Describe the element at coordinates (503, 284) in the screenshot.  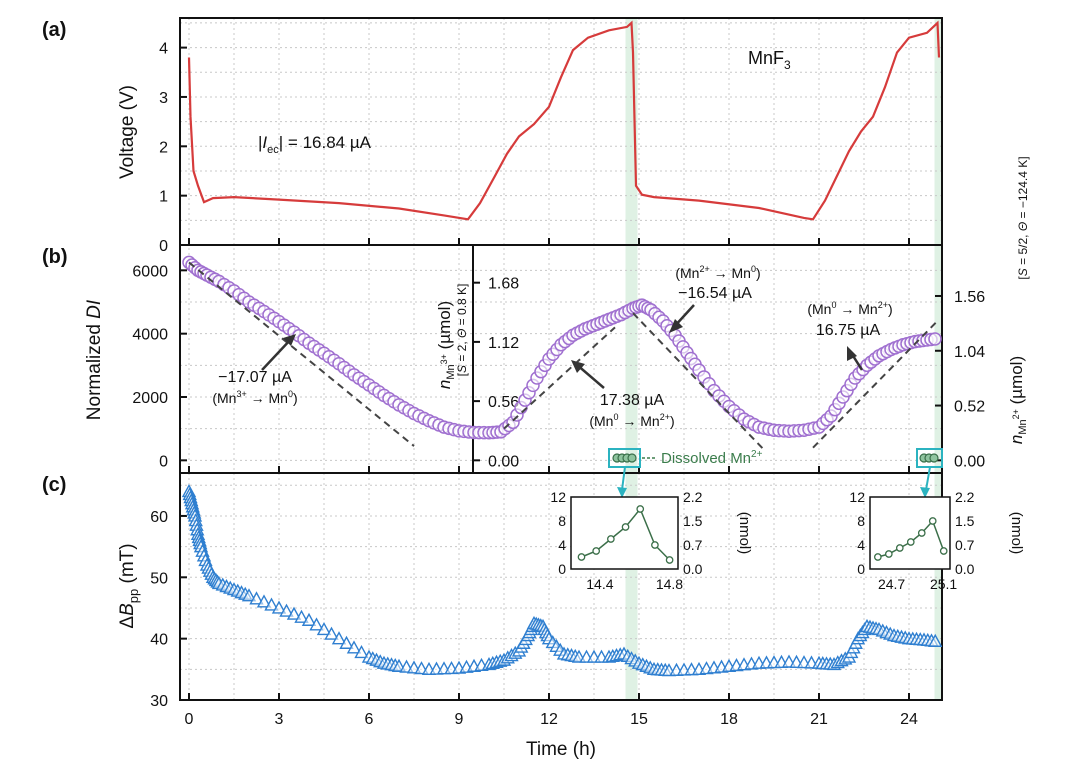
I see `mn3-ytick: 1.68` at that location.